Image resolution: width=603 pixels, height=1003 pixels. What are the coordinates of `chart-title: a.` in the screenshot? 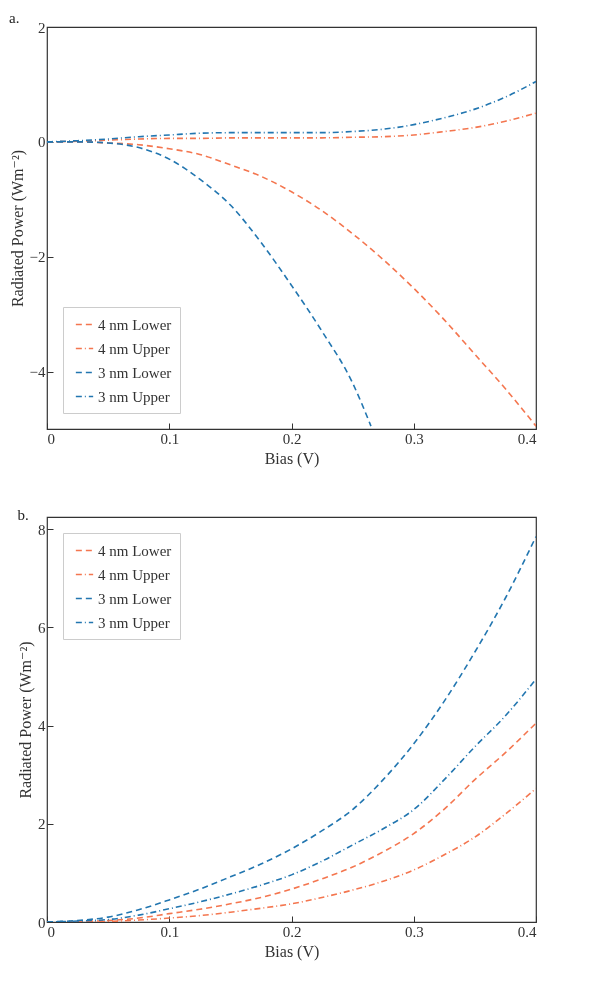 It's located at (14, 18).